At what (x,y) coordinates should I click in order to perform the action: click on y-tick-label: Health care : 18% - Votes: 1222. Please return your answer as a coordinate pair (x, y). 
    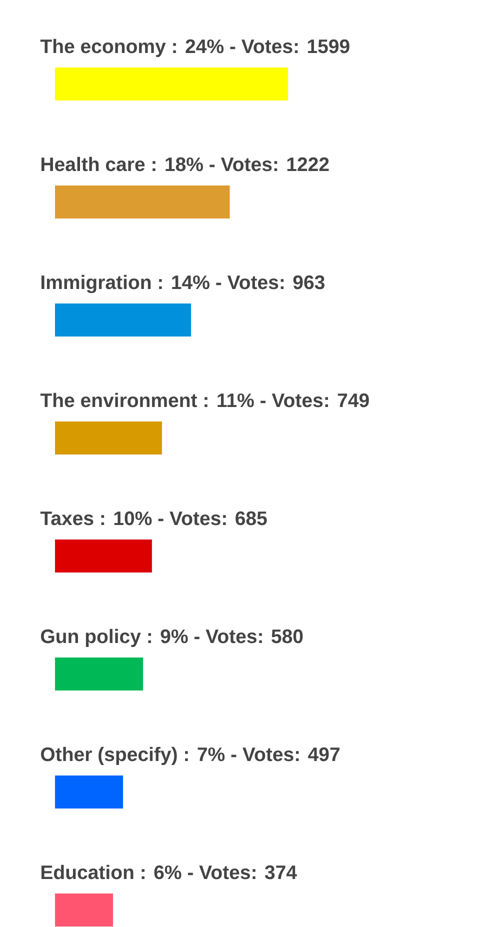
    Looking at the image, I should click on (185, 164).